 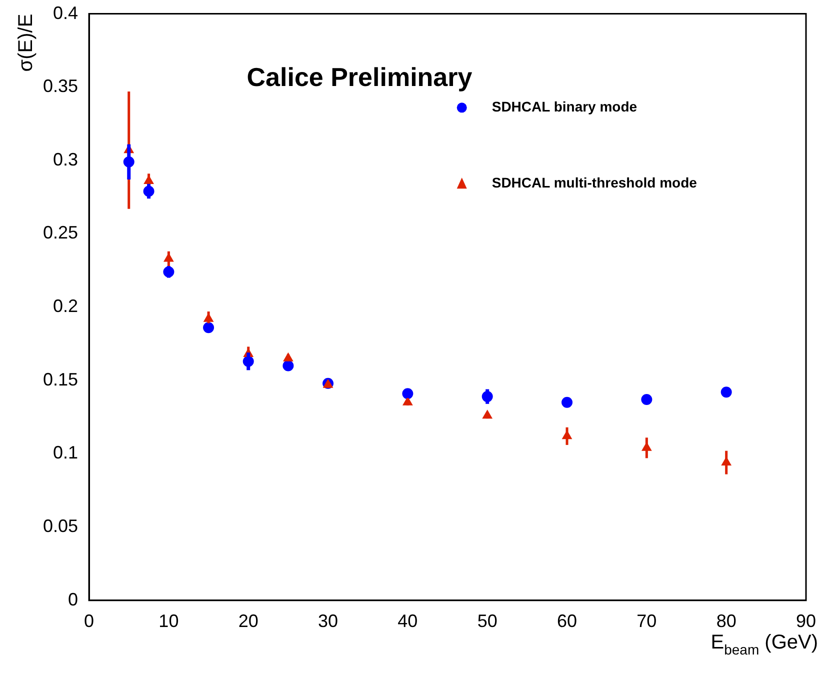 What do you see at coordinates (60, 379) in the screenshot?
I see `y-tick-label: 0.15` at bounding box center [60, 379].